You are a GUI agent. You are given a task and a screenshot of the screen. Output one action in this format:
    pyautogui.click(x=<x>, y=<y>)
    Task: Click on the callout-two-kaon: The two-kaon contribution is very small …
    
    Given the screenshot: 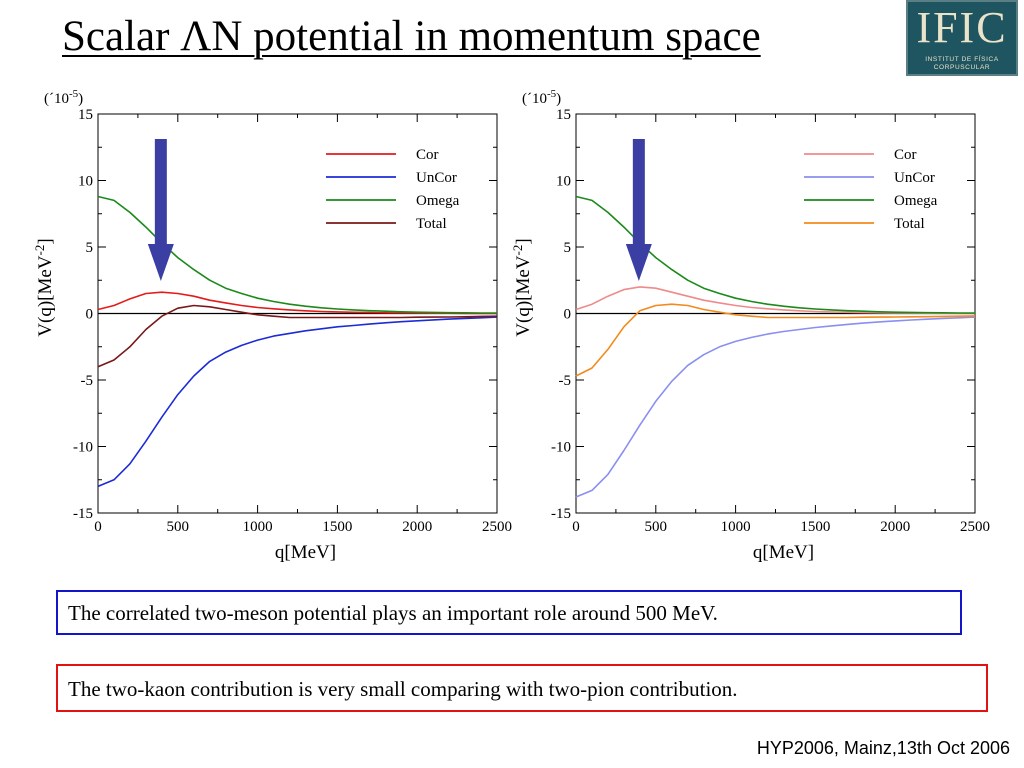 What is the action you would take?
    pyautogui.click(x=522, y=688)
    